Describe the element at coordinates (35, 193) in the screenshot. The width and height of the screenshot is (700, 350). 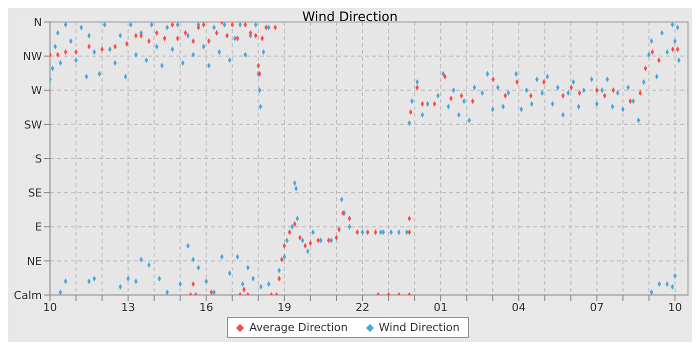
I see `category-label: SE` at that location.